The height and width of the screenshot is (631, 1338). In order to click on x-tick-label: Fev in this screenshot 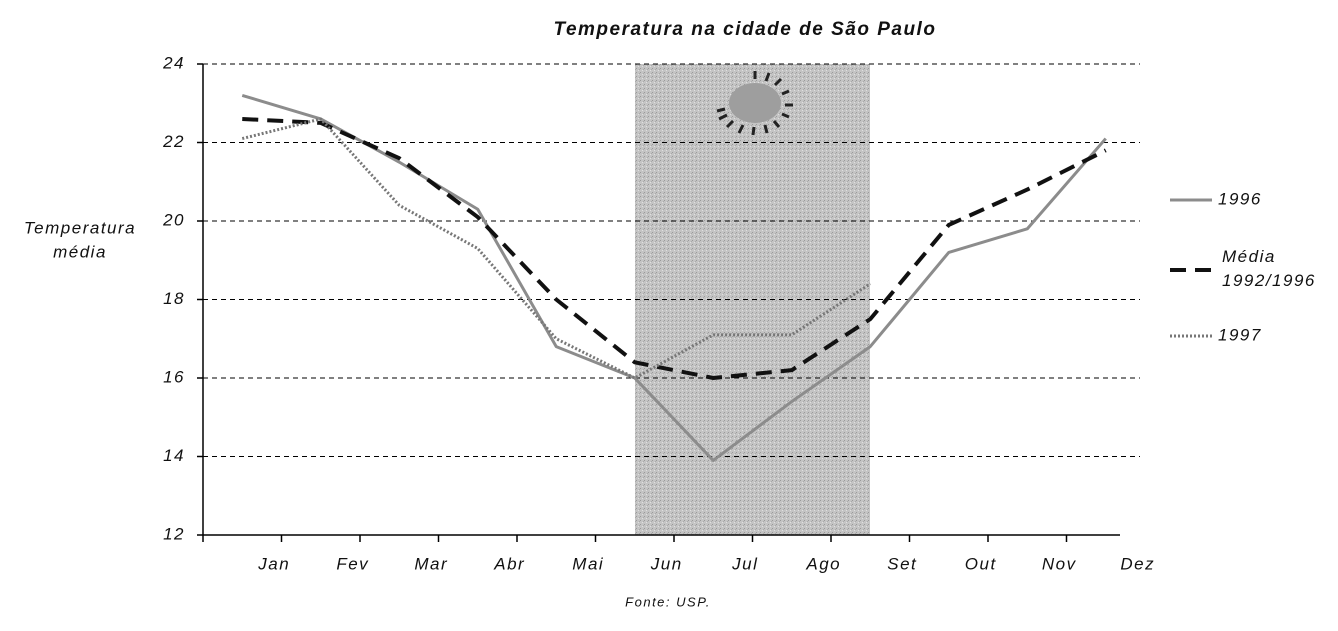, I will do `click(352, 563)`.